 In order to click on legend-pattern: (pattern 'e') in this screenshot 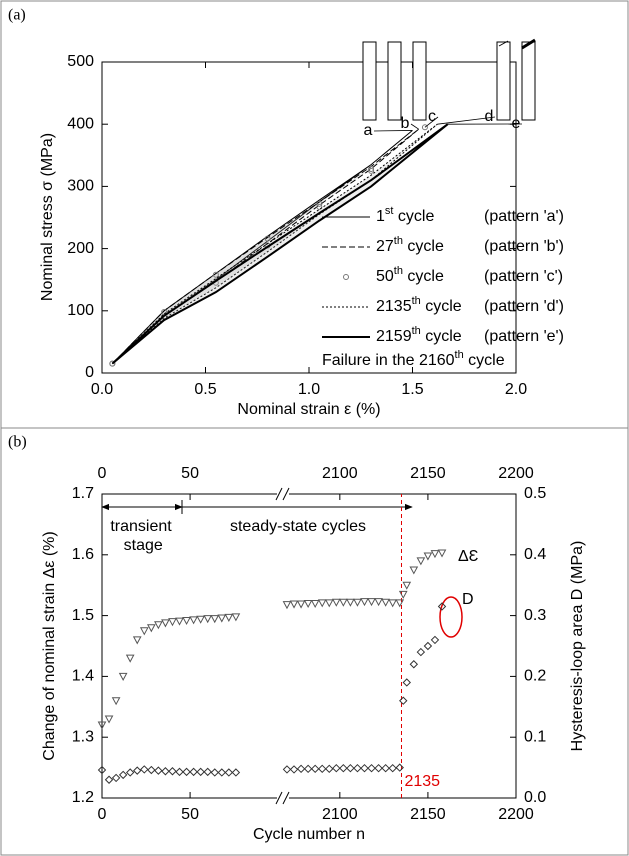, I will do `click(524, 336)`.